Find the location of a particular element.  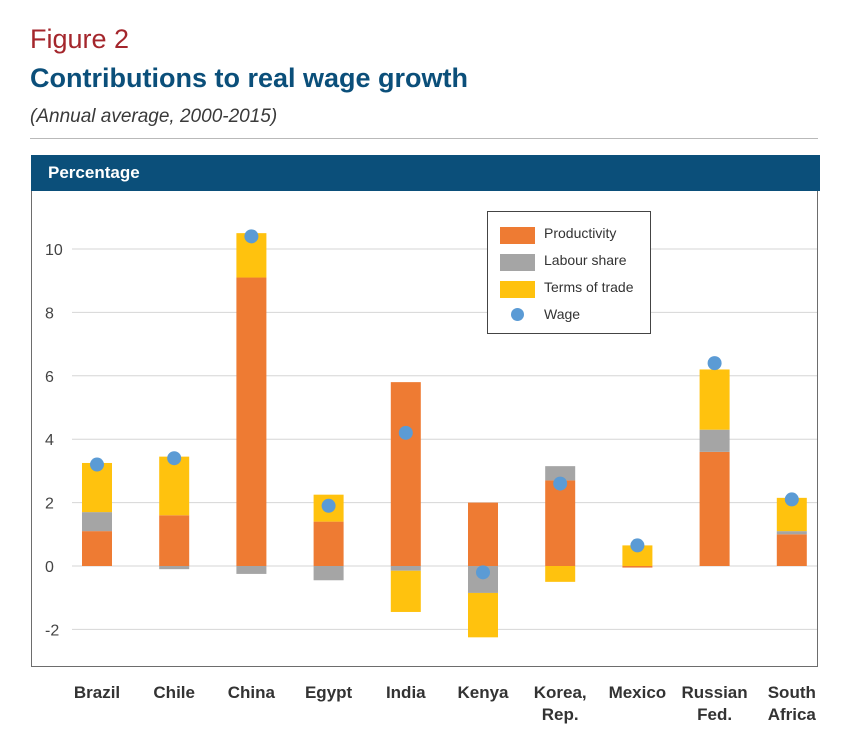

x-category-label: Mexico is located at coordinates (637, 692).